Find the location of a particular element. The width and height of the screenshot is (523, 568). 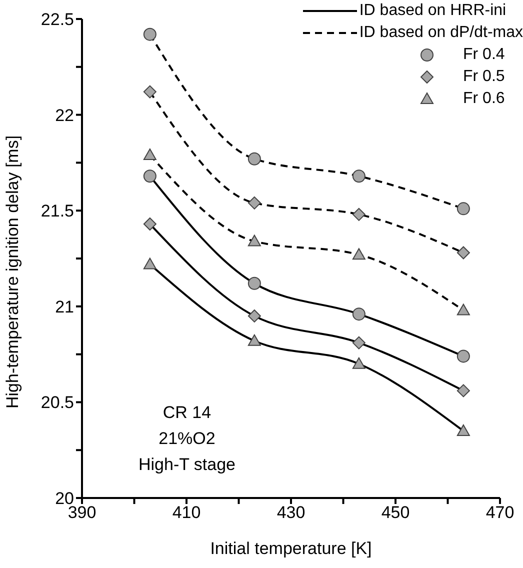

y-tick-label: 21.5 is located at coordinates (57, 211).